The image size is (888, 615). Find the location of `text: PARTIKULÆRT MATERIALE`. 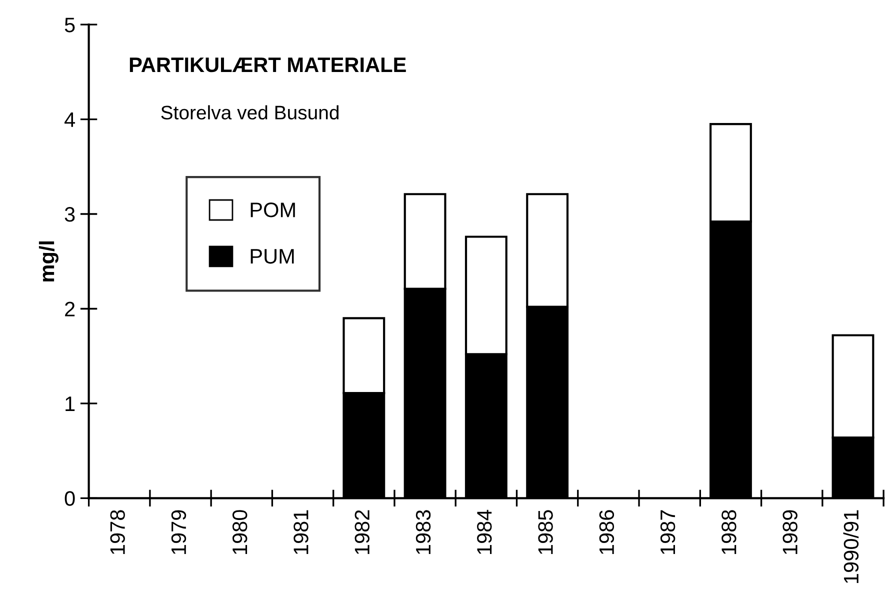

text: PARTIKULÆRT MATERIALE is located at coordinates (268, 65).